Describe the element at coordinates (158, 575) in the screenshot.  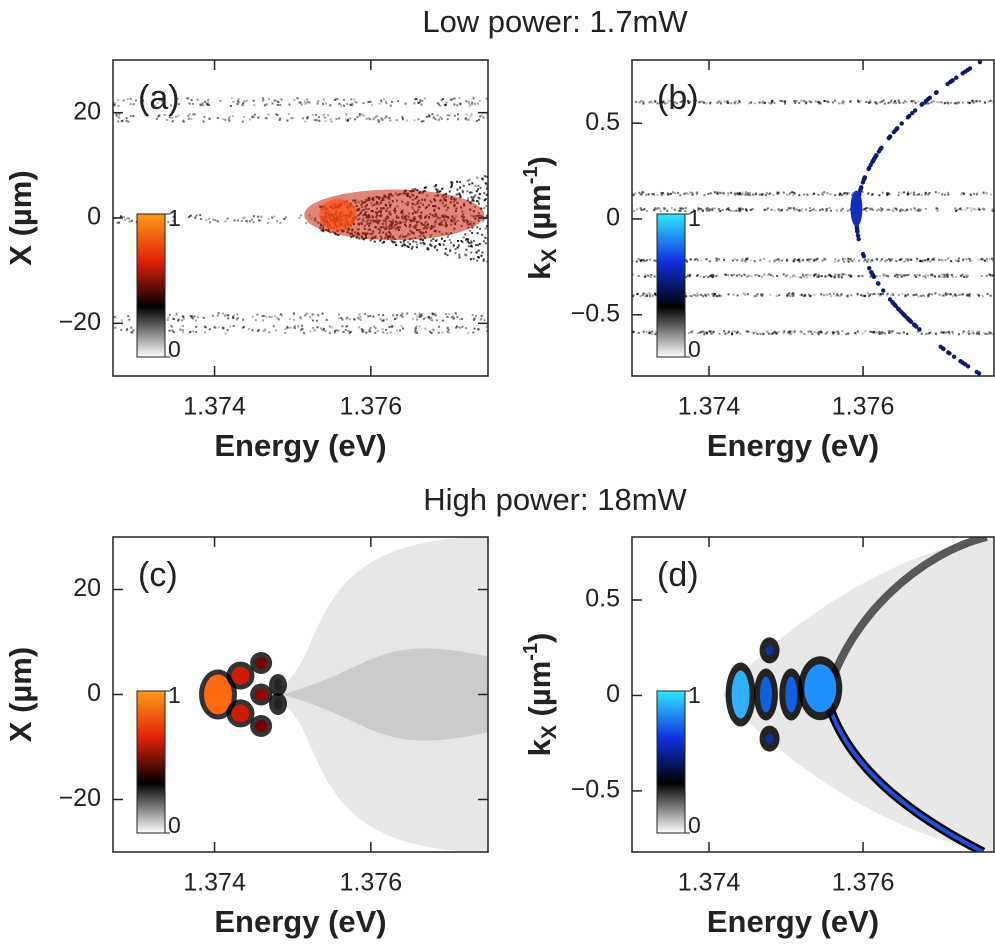
I see `panel-label: (c)` at that location.